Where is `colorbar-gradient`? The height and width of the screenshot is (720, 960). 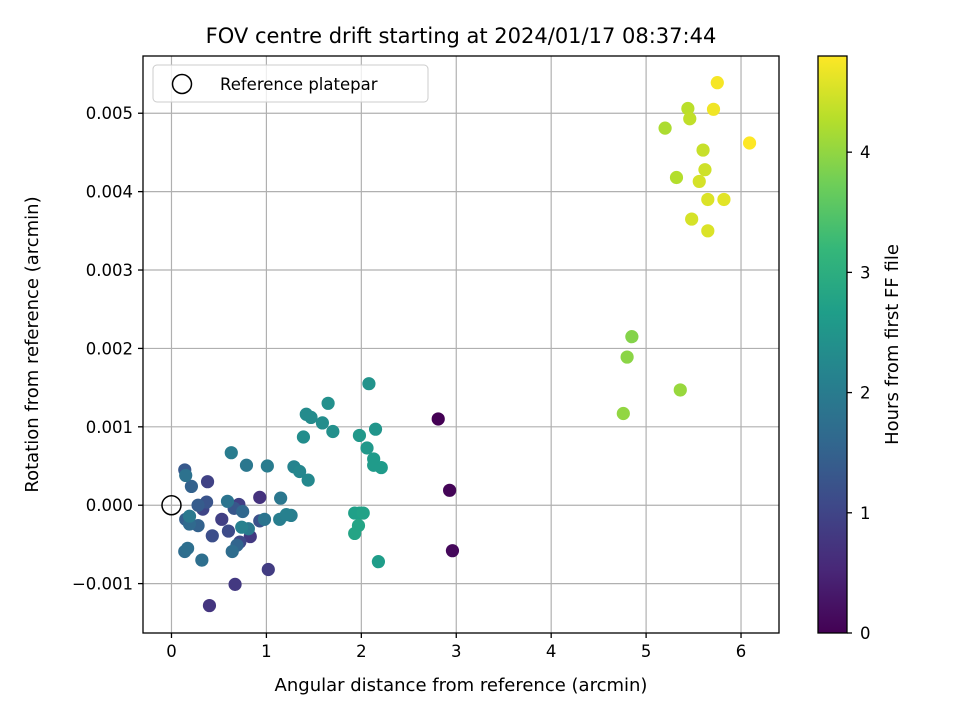 colorbar-gradient is located at coordinates (832, 344).